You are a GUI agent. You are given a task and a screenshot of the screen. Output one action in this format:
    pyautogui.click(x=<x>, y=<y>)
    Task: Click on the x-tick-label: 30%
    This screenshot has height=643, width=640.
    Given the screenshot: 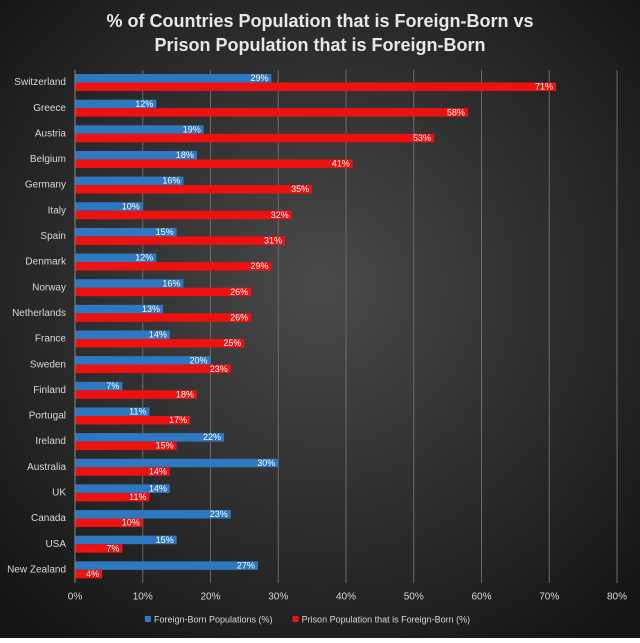 What is the action you would take?
    pyautogui.click(x=278, y=597)
    